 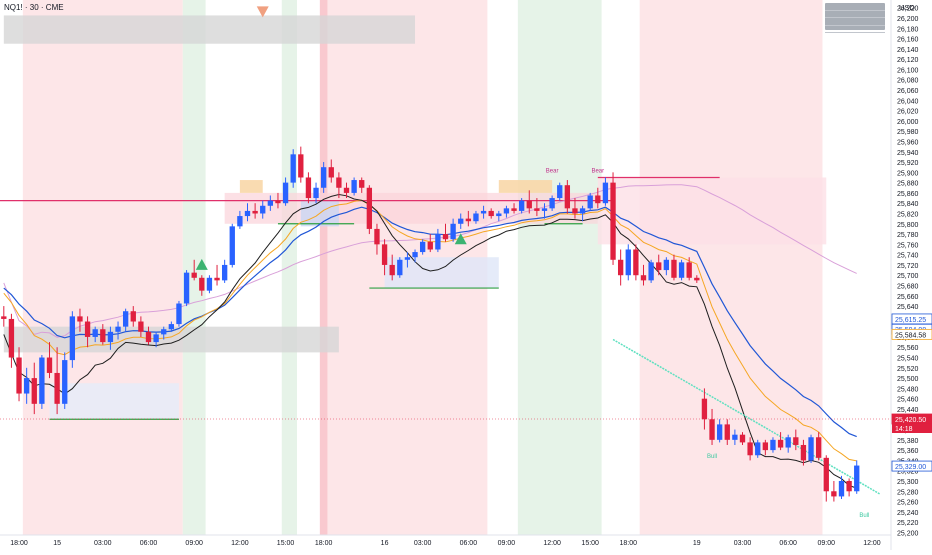 What do you see at coordinates (908, 389) in the screenshot?
I see `price-tick-label: 25,480` at bounding box center [908, 389].